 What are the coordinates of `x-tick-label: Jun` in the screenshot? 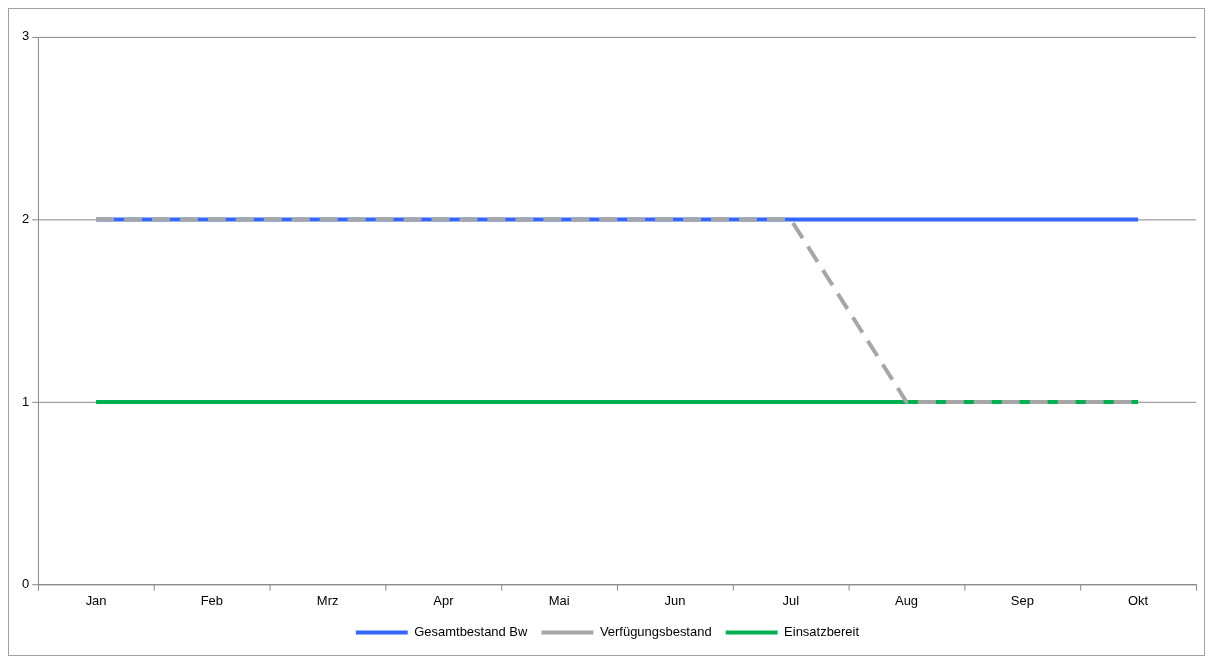 It's located at (675, 600).